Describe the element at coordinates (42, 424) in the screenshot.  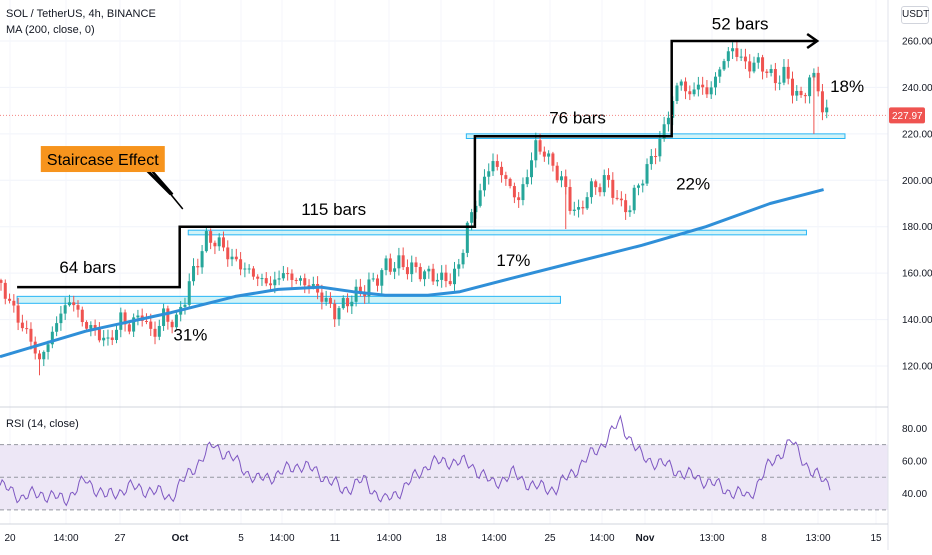
I see `rsi-indicator-label: RSI (14, close)` at that location.